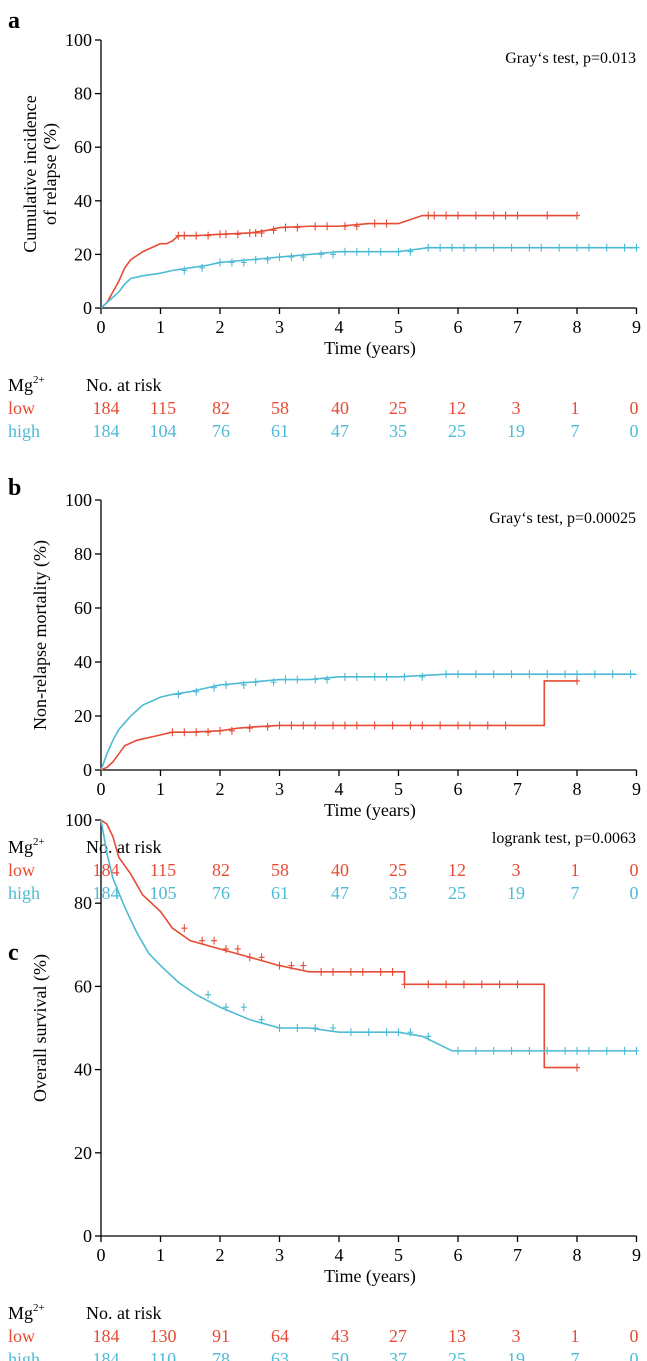 The height and width of the screenshot is (1361, 647). Describe the element at coordinates (577, 327) in the screenshot. I see `x-tick-label: 8` at that location.